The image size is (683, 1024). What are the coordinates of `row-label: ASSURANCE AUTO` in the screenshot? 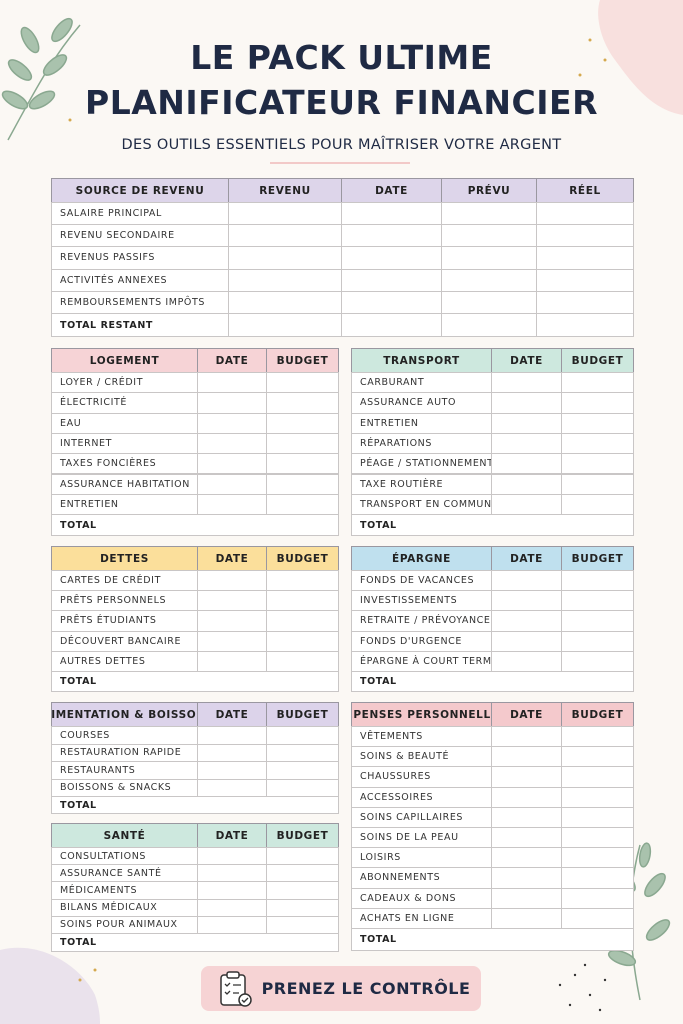 It's located at (421, 403).